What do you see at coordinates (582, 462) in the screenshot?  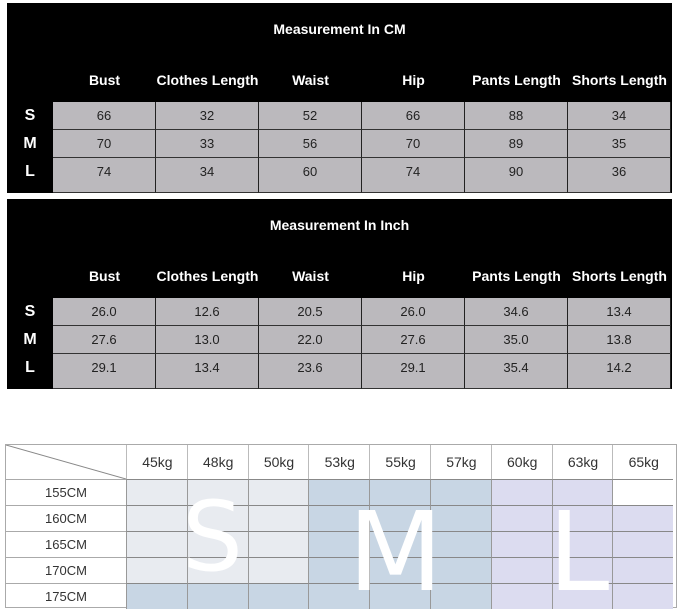 I see `weight-header: 63kg` at bounding box center [582, 462].